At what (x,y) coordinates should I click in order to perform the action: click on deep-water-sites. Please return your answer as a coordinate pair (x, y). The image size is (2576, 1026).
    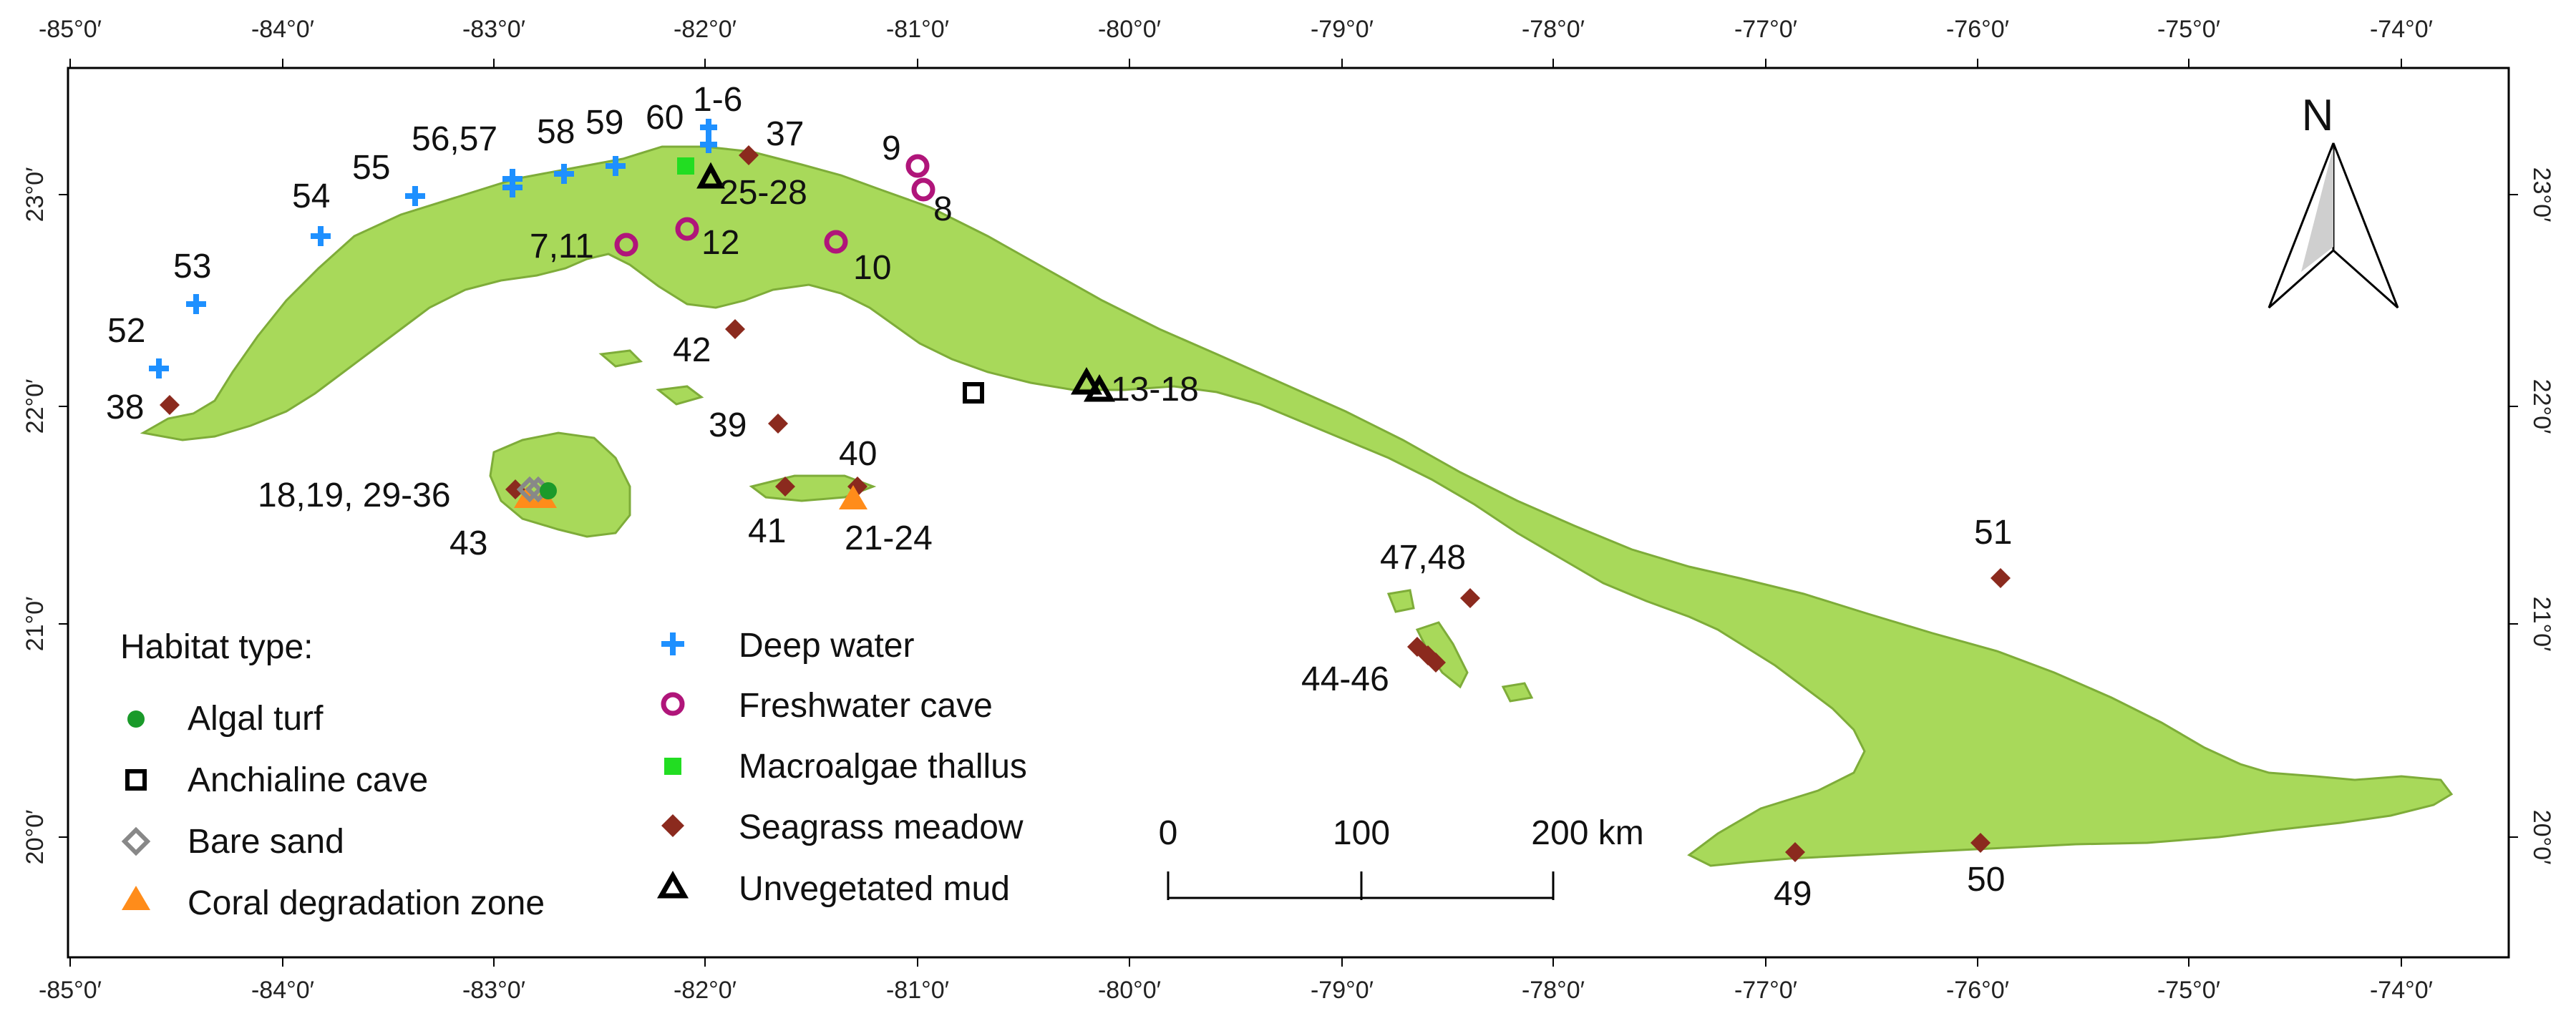
    Looking at the image, I should click on (433, 248).